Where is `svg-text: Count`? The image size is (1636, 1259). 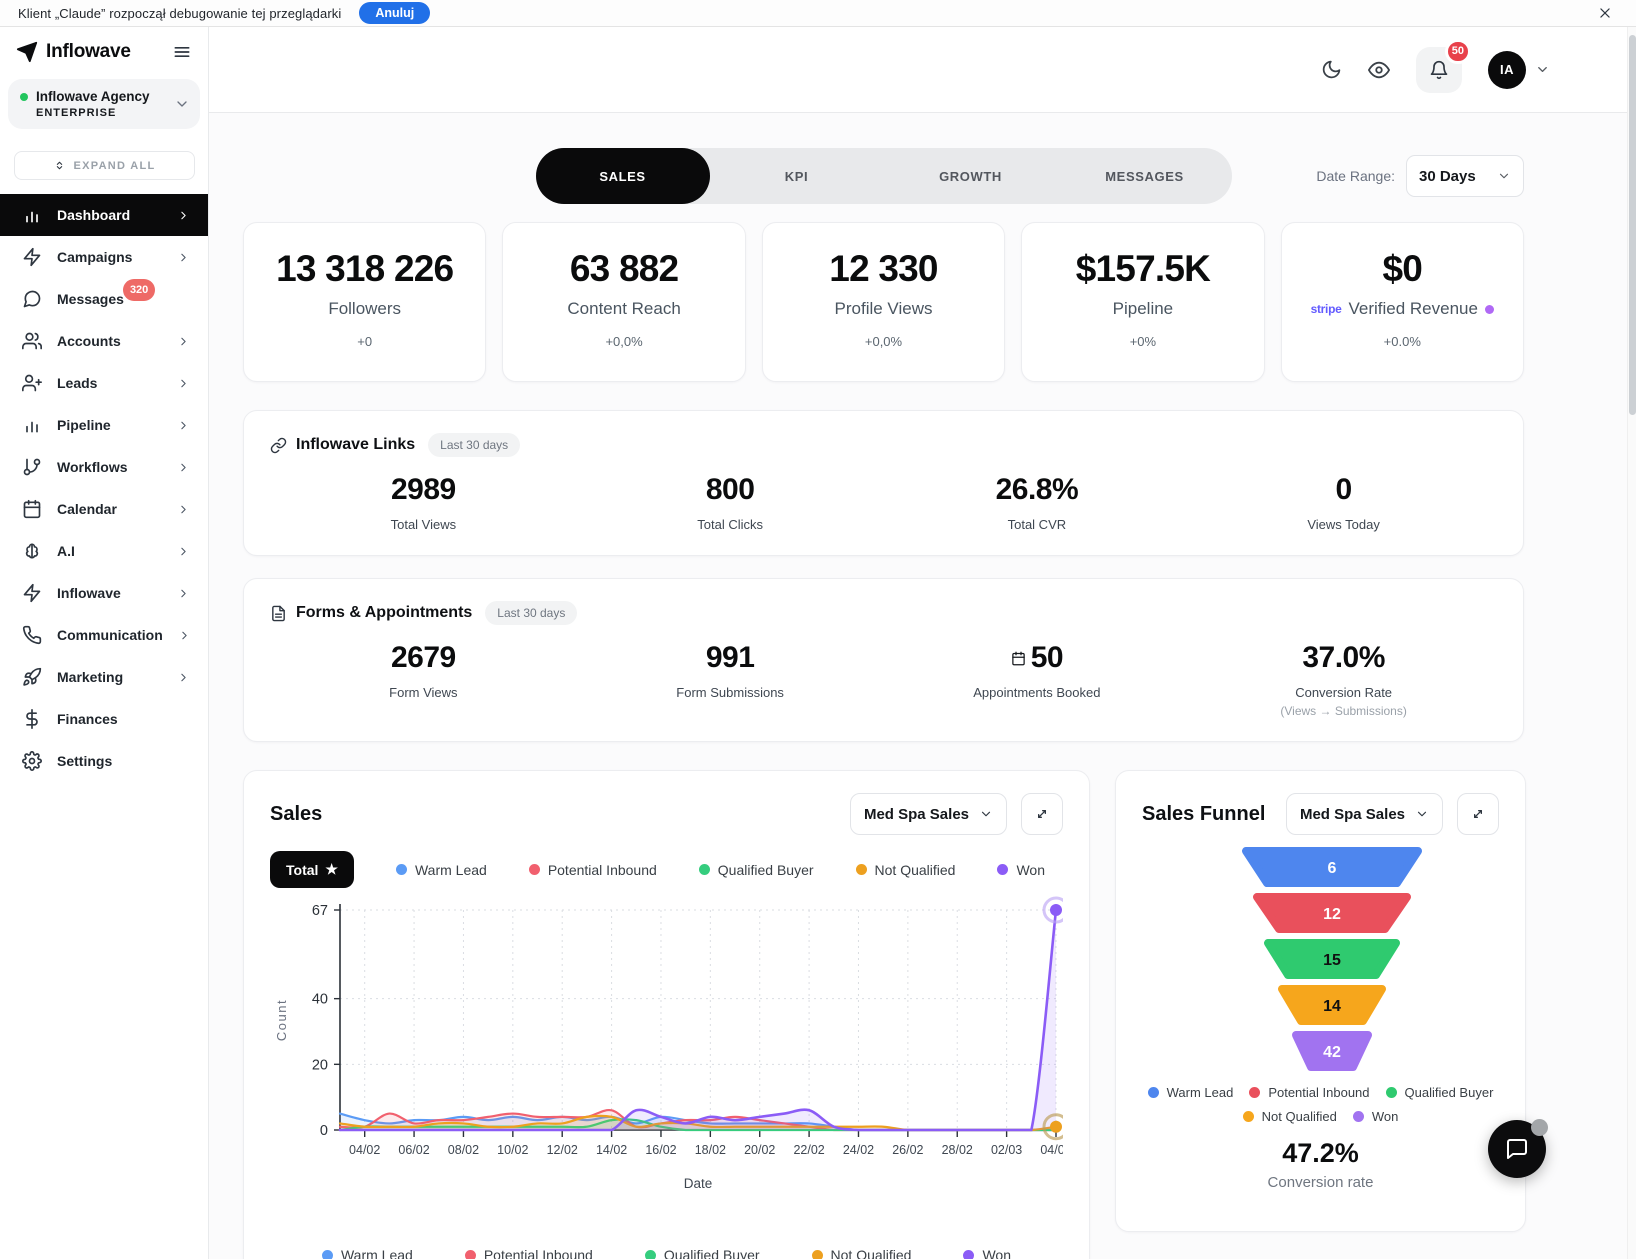 svg-text: Count is located at coordinates (281, 1020).